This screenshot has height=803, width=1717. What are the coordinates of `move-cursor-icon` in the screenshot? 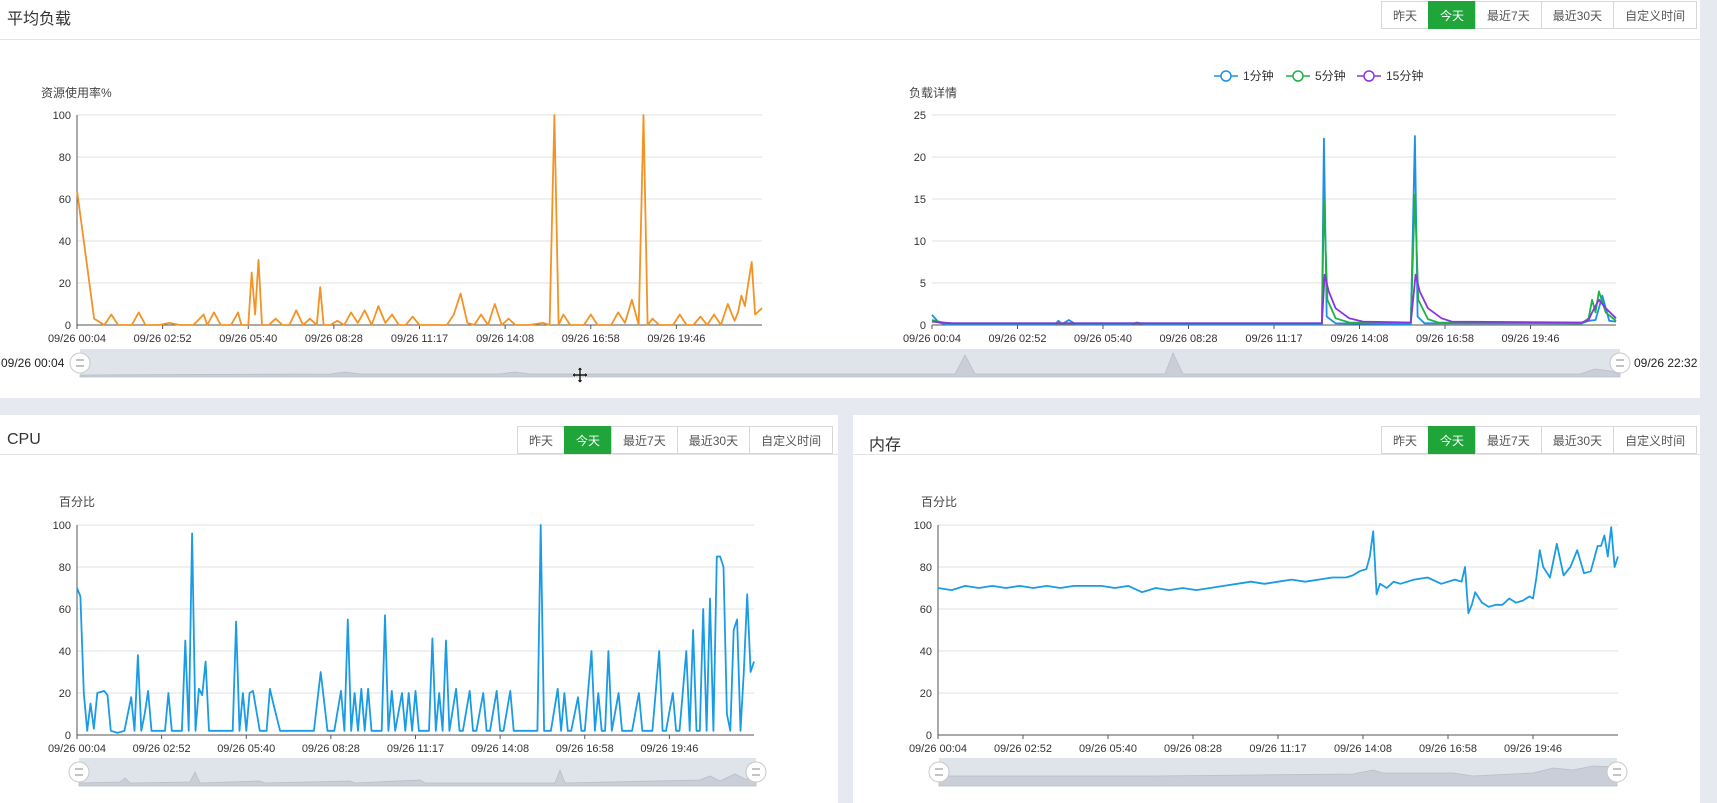 It's located at (580, 375).